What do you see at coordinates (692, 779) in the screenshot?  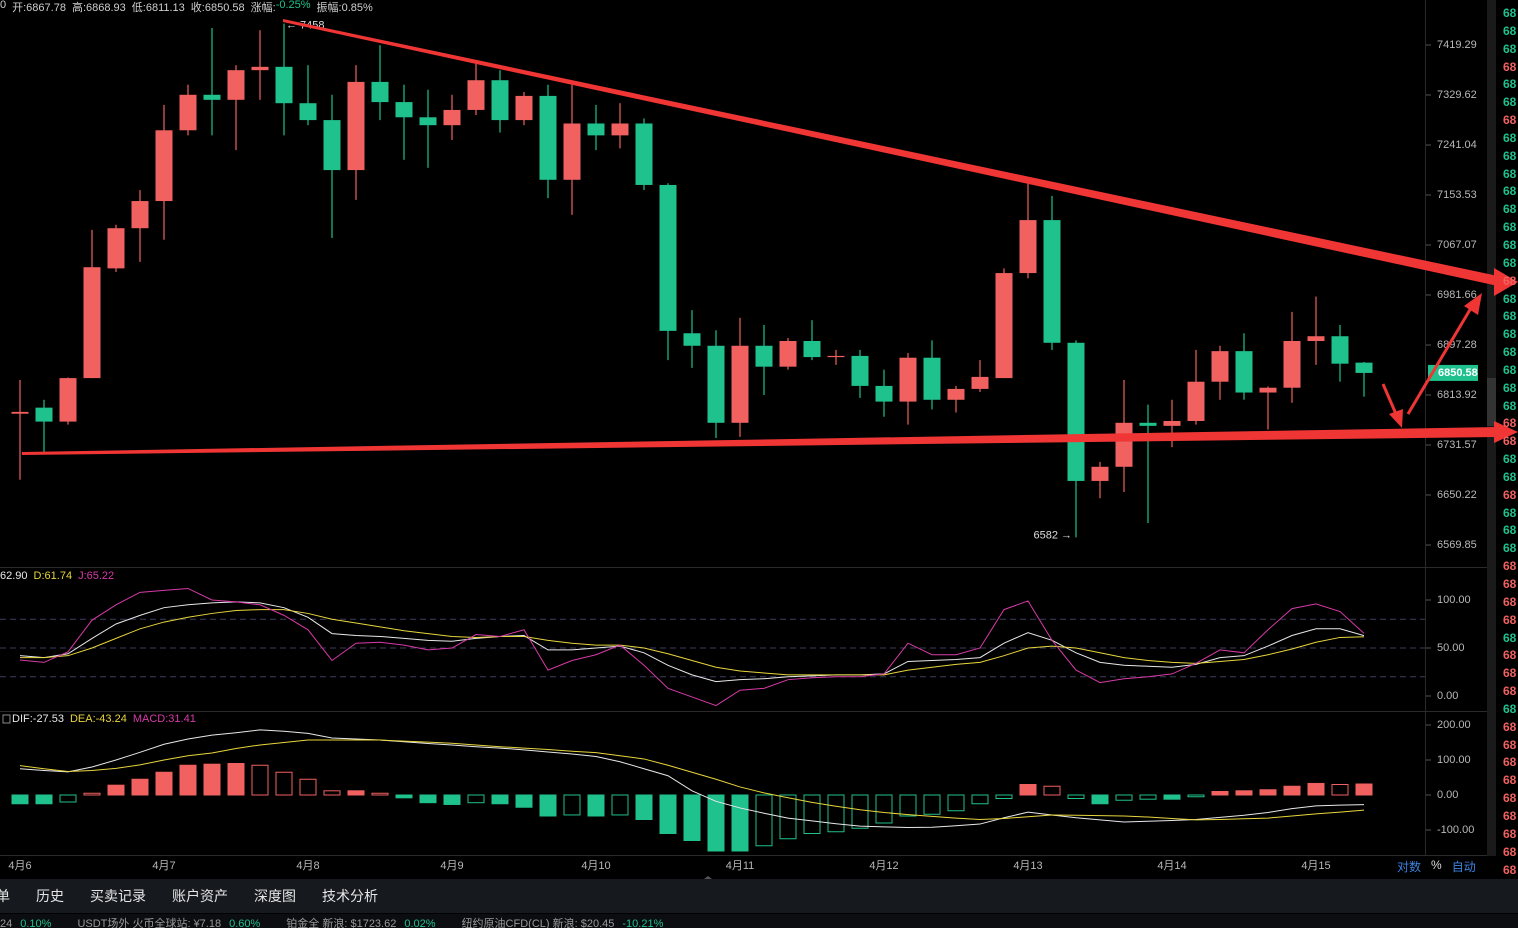 I see `macd-line` at bounding box center [692, 779].